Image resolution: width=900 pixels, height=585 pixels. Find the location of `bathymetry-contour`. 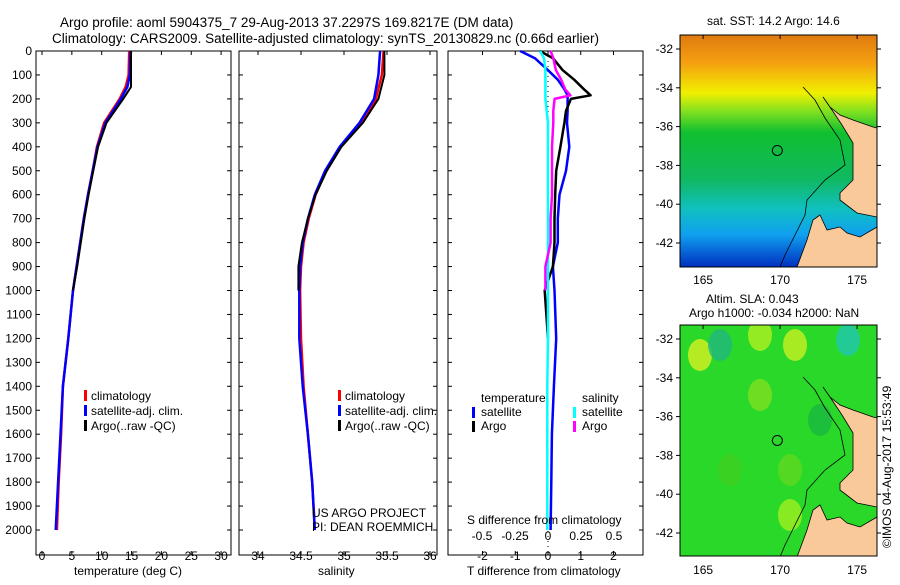

bathymetry-contour is located at coordinates (812, 466).